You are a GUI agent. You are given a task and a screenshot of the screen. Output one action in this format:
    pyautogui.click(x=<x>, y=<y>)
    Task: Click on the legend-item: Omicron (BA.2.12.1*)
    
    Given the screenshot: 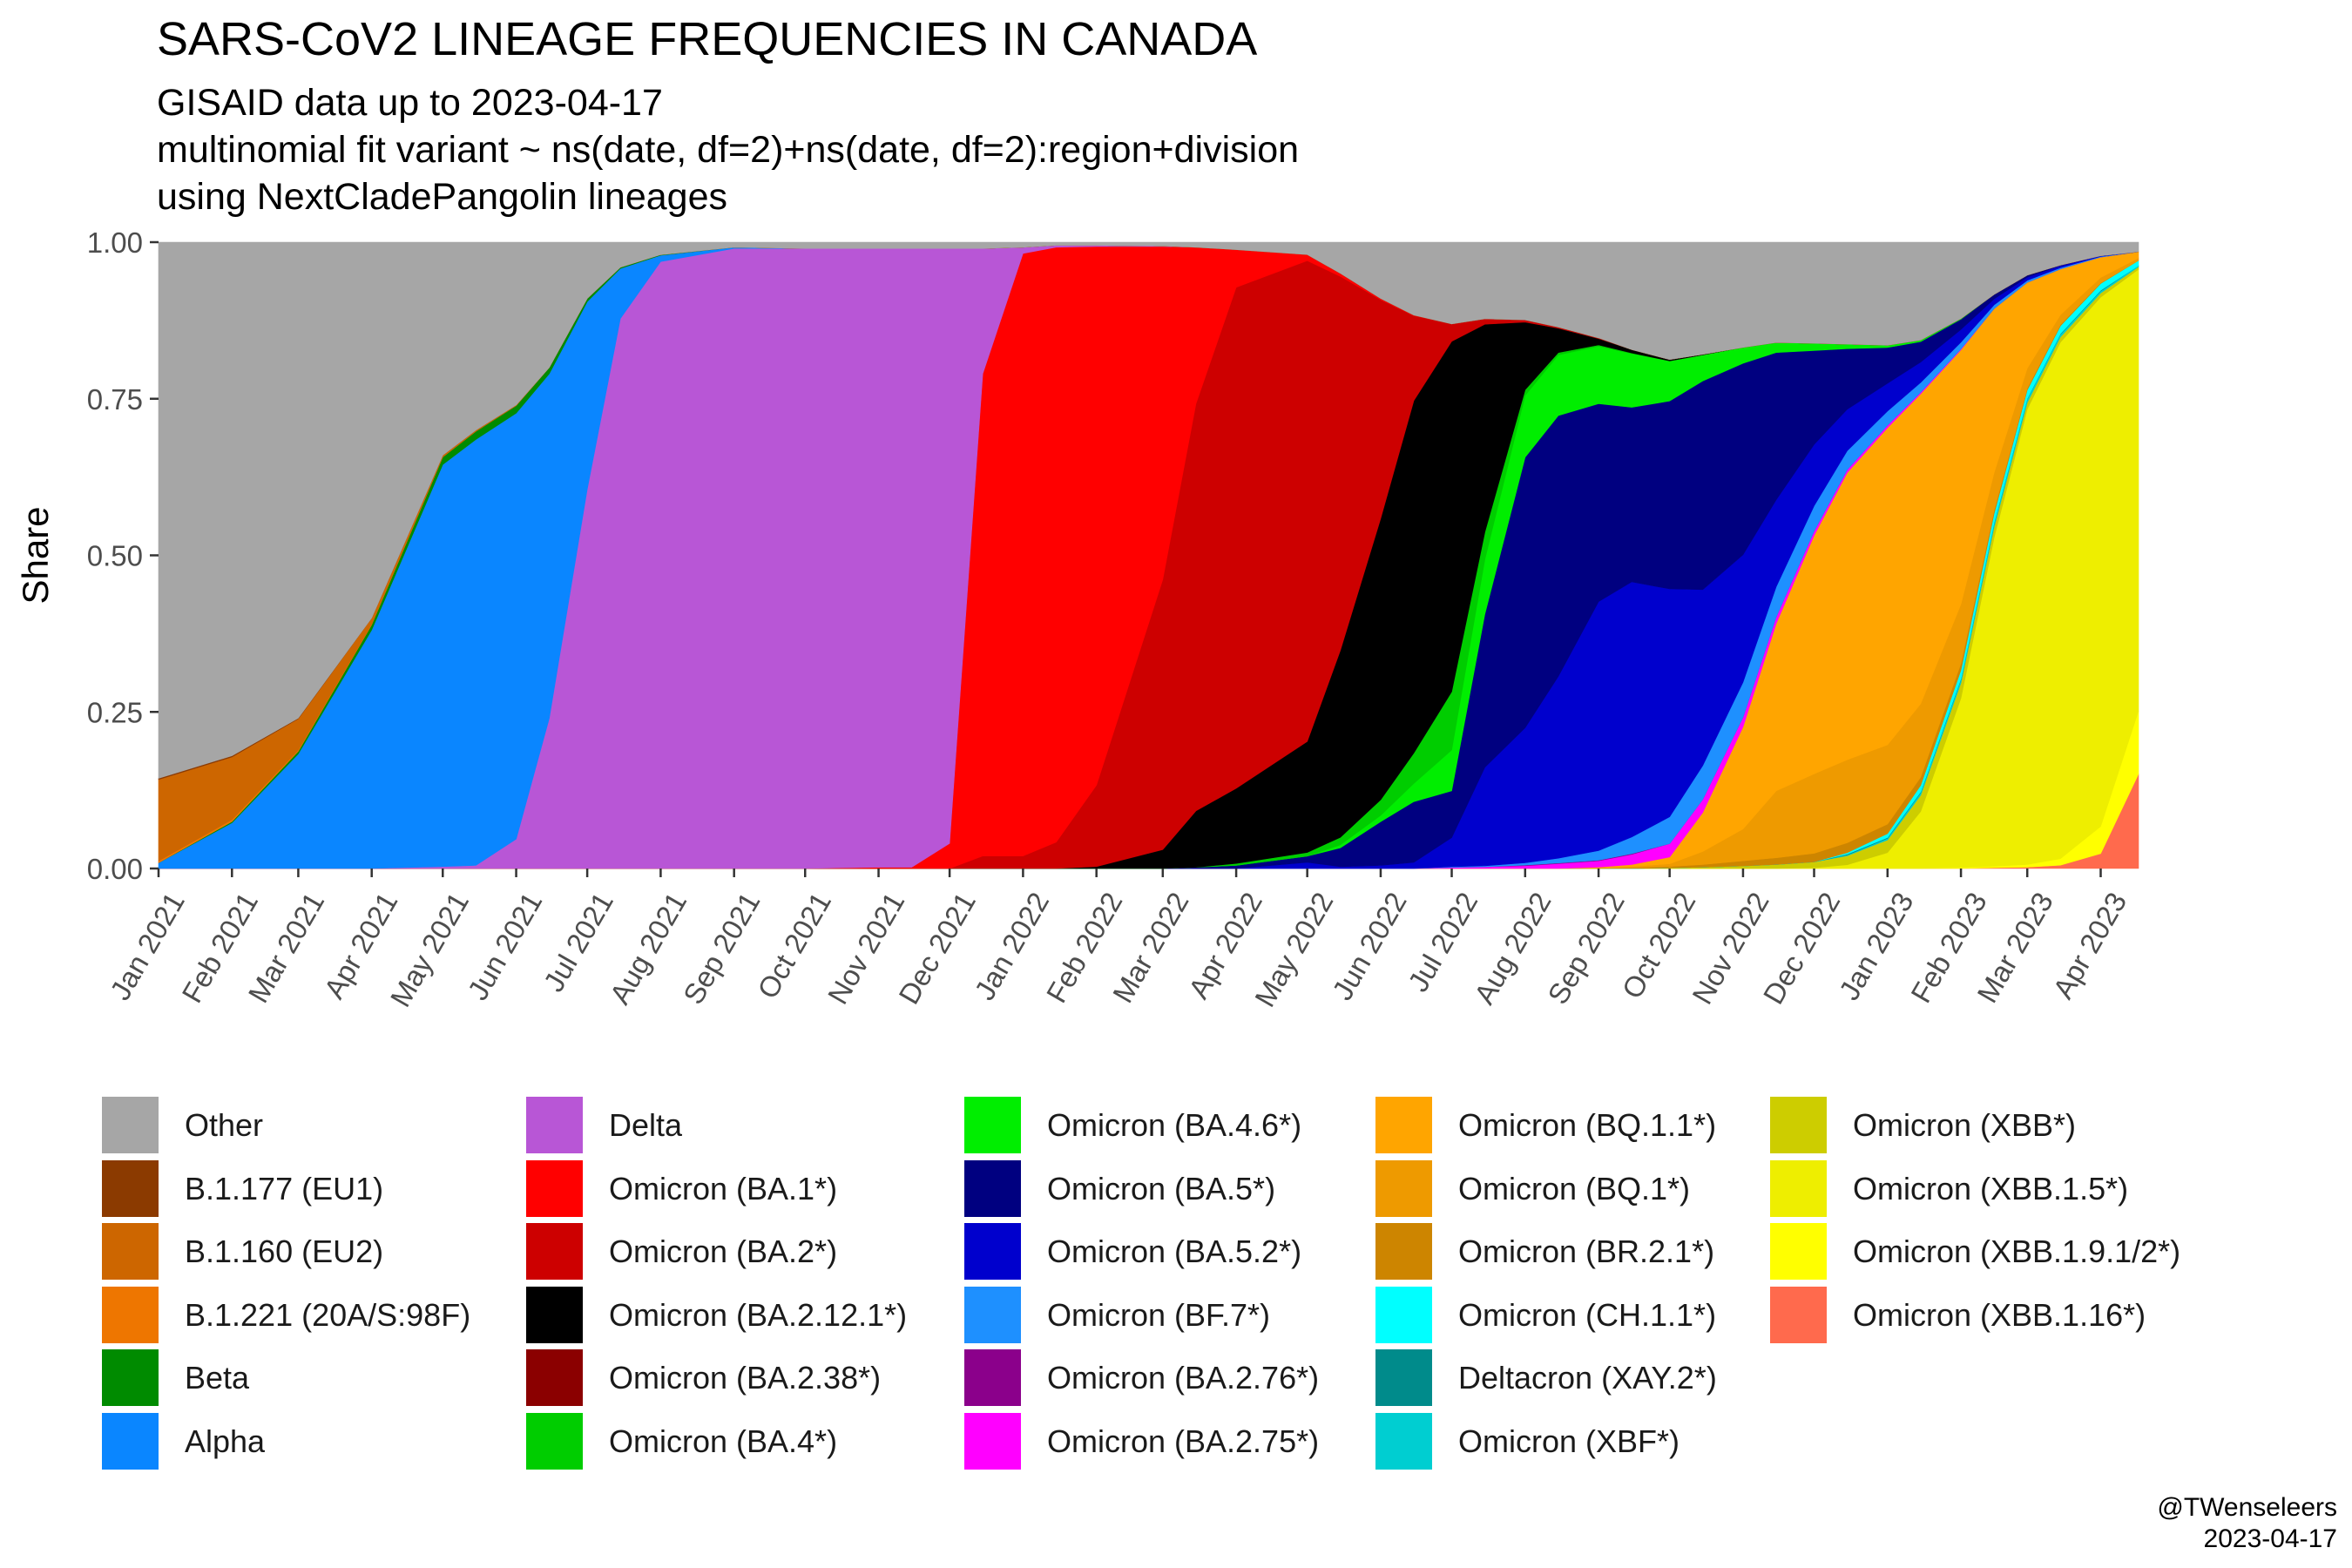 What is the action you would take?
    pyautogui.click(x=731, y=1317)
    